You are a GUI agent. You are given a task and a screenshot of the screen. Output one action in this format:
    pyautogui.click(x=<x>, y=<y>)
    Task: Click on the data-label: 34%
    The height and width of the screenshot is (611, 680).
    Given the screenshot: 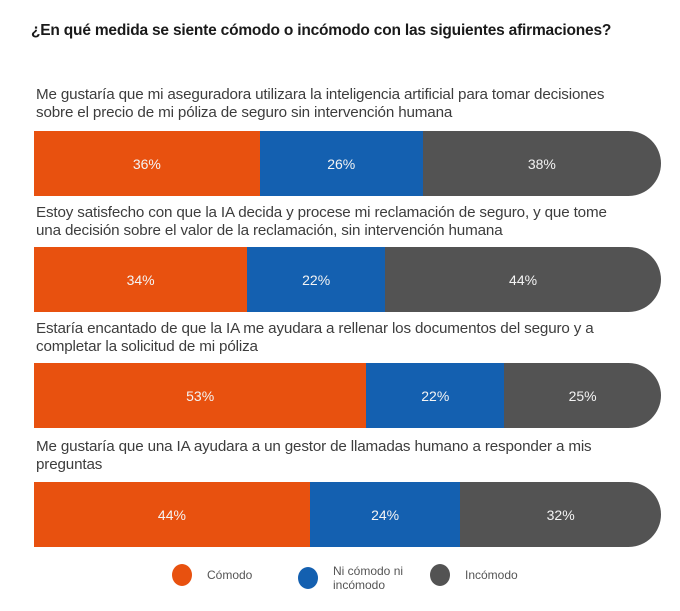 What is the action you would take?
    pyautogui.click(x=140, y=279)
    